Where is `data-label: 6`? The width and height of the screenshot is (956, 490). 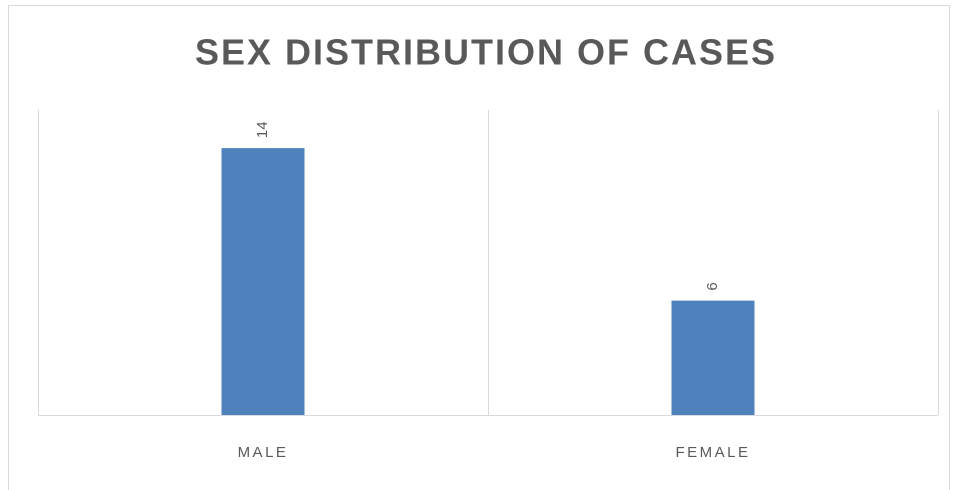
data-label: 6 is located at coordinates (712, 286).